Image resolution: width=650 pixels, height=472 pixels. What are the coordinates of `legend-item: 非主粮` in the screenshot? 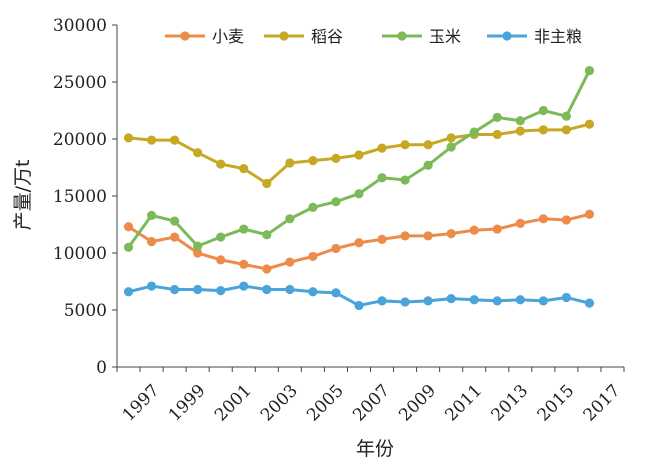 It's located at (534, 36).